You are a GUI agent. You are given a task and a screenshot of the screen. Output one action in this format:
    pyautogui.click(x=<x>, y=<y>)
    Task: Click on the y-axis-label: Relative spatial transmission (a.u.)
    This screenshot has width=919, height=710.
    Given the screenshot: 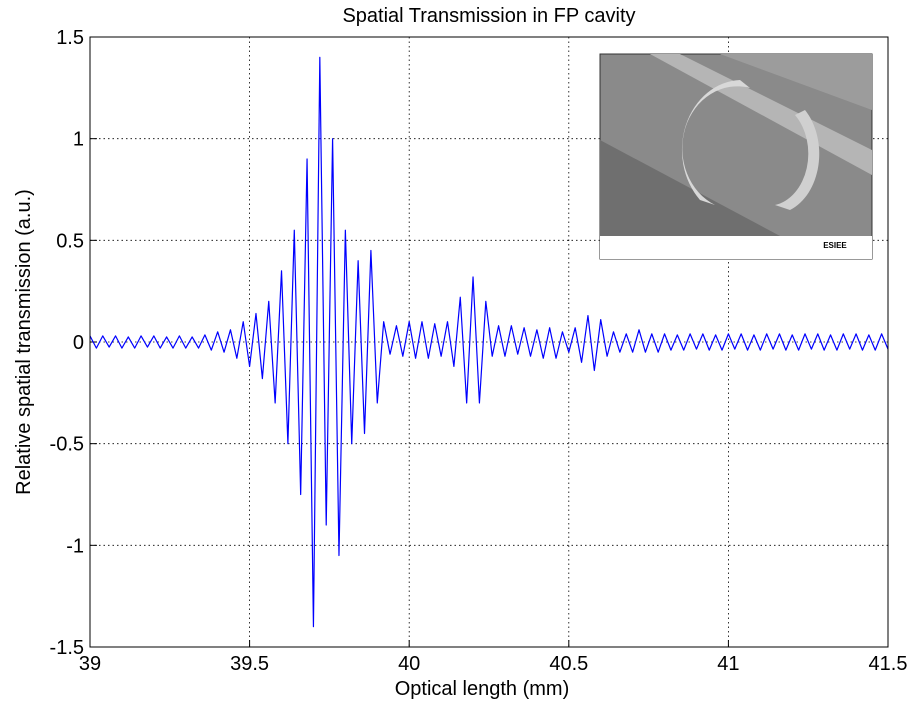 What is the action you would take?
    pyautogui.click(x=24, y=342)
    